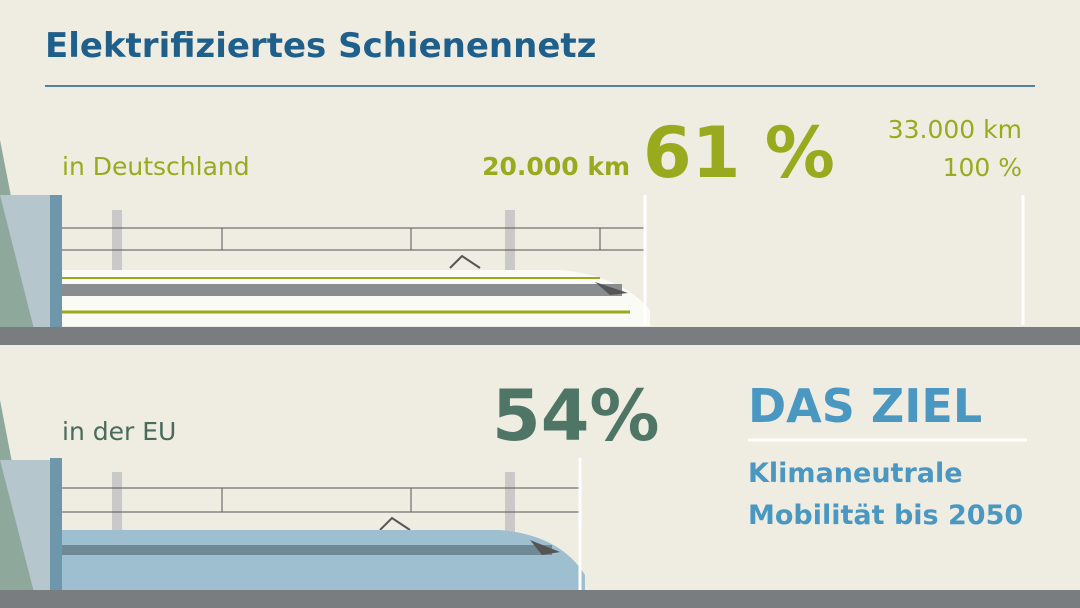 The width and height of the screenshot is (1080, 608). What do you see at coordinates (323, 560) in the screenshot?
I see `train` at bounding box center [323, 560].